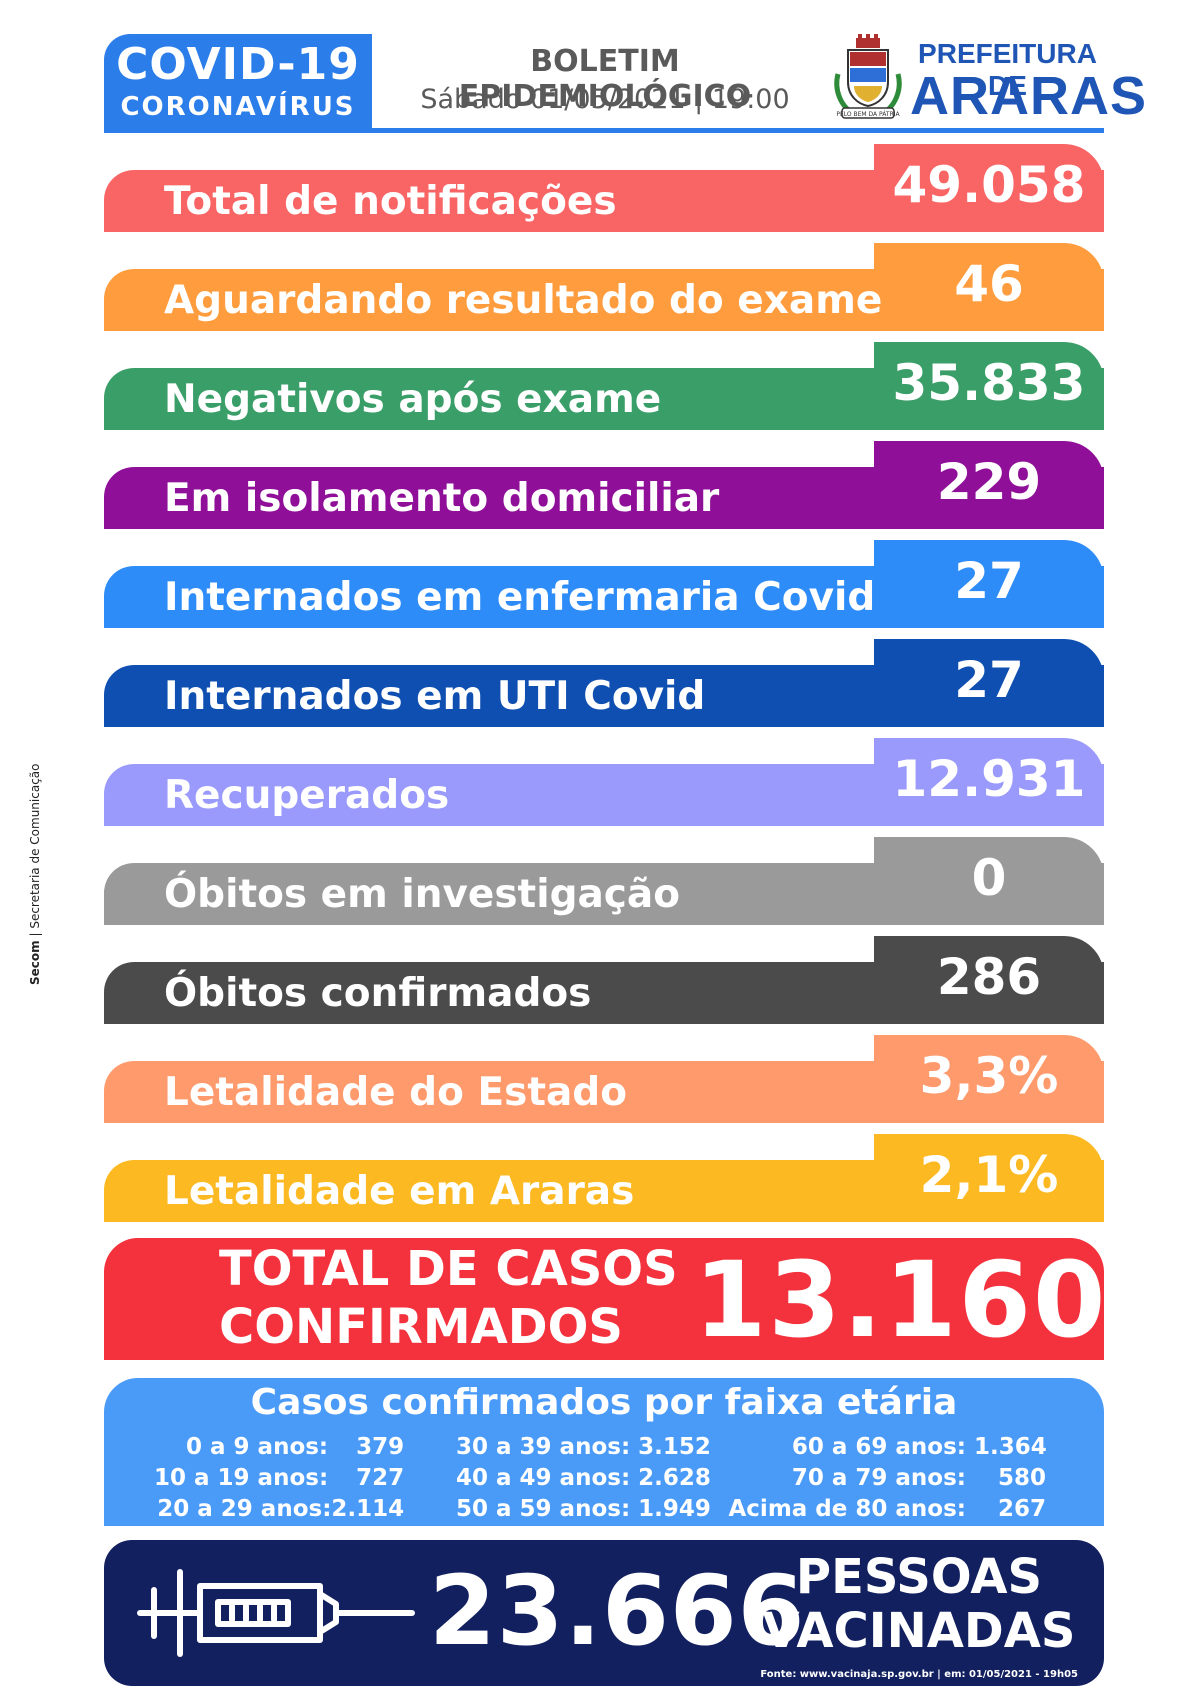 The width and height of the screenshot is (1200, 1705). What do you see at coordinates (989, 779) in the screenshot?
I see `stat-value: 12.931` at bounding box center [989, 779].